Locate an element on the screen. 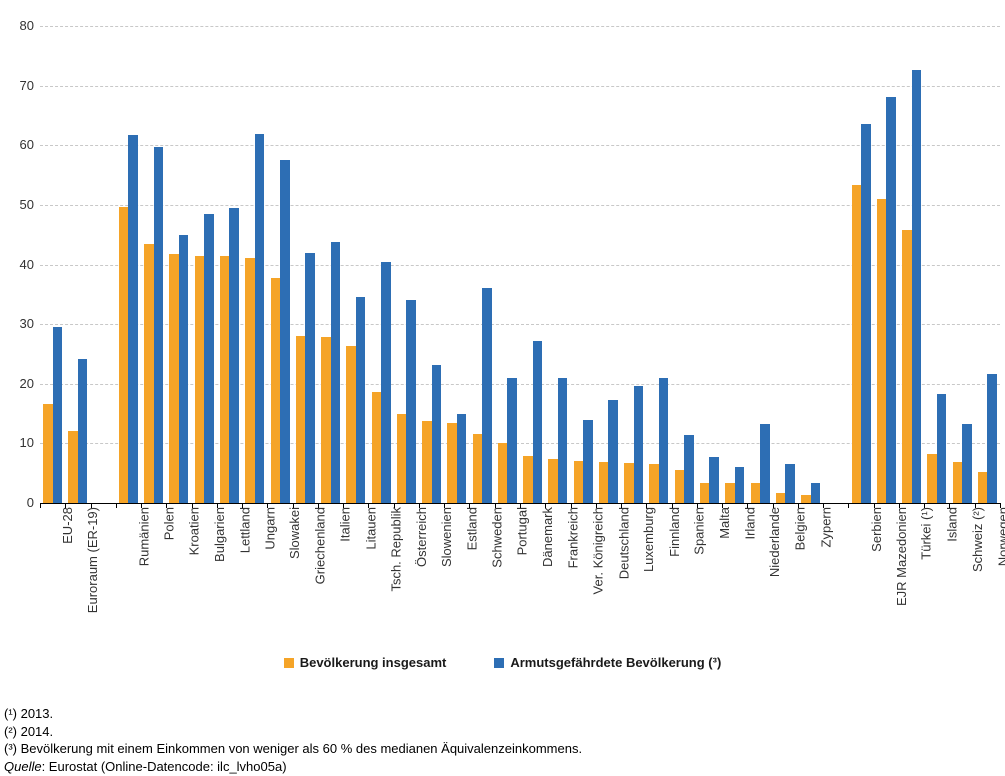 The width and height of the screenshot is (1005, 776). x-category-label: Polen is located at coordinates (169, 524).